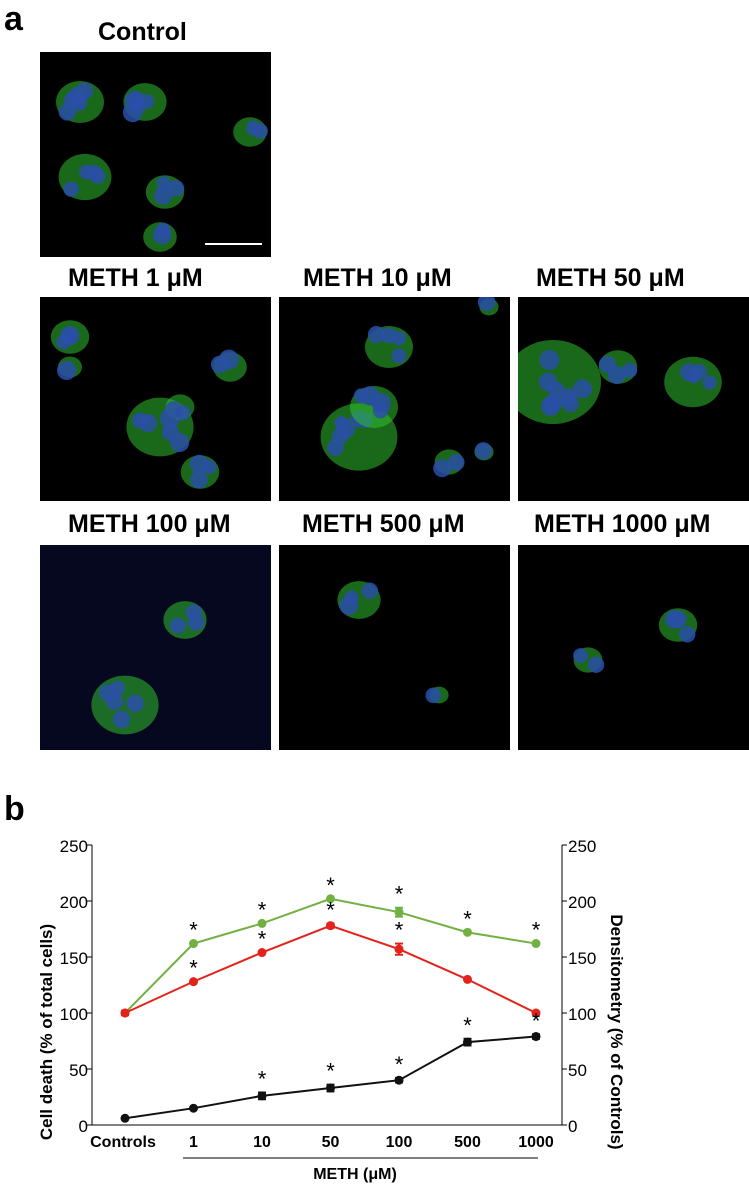 This screenshot has width=749, height=1188. What do you see at coordinates (74, 902) in the screenshot?
I see `y-tick-label-left: 200` at bounding box center [74, 902].